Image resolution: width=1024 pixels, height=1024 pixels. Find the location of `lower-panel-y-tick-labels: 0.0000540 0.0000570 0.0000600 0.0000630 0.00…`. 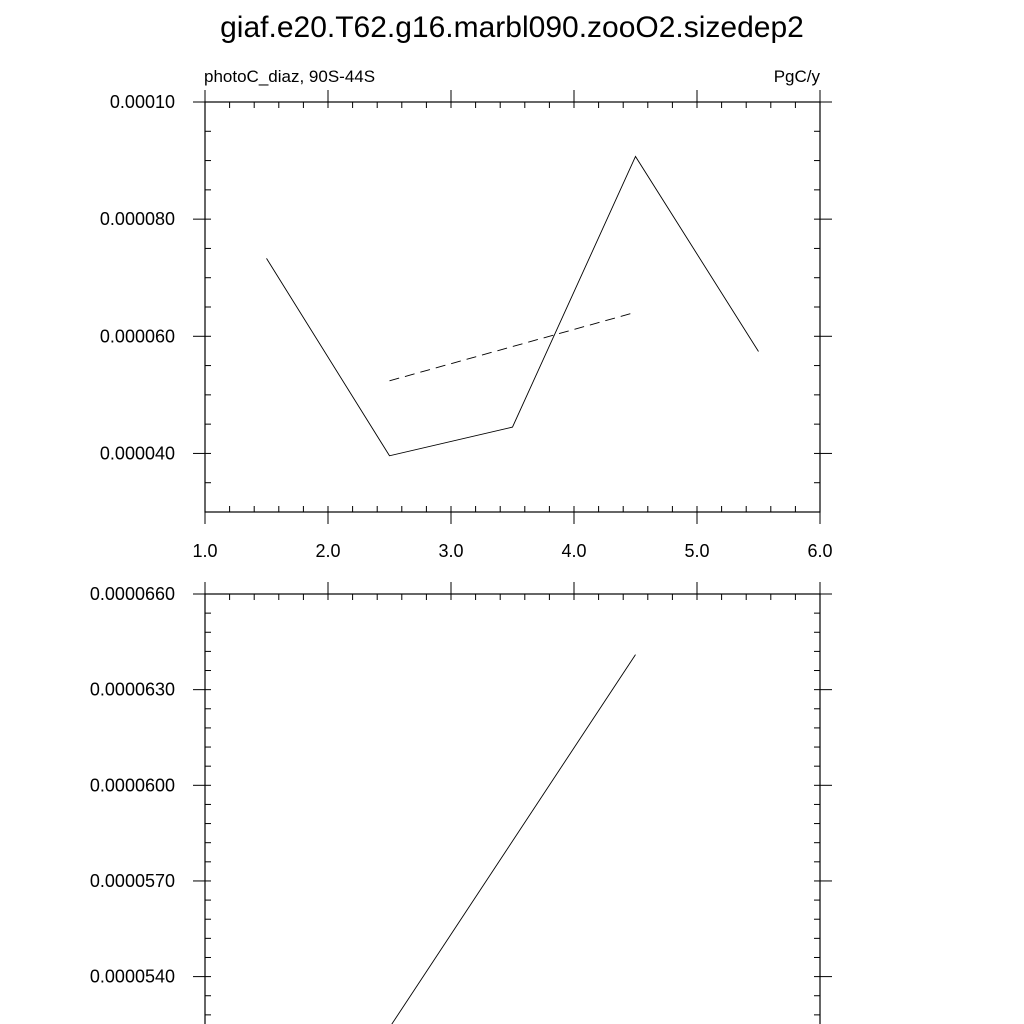

lower-panel-y-tick-labels: 0.0000540 0.0000570 0.0000600 0.0000630 0.00… is located at coordinates (132, 785).